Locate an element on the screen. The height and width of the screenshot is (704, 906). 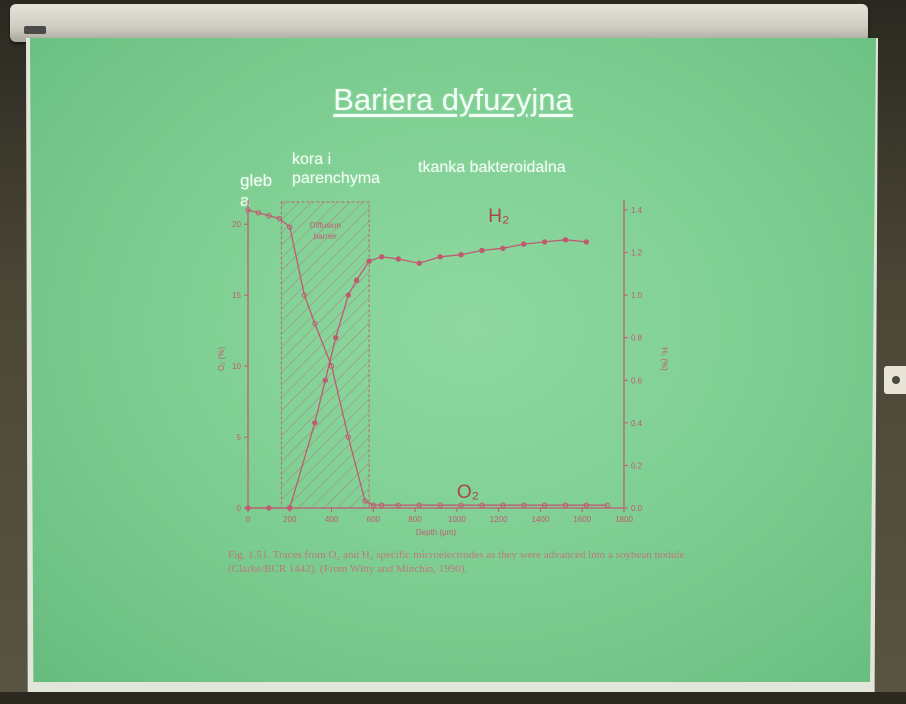
x-tick-label: 600 is located at coordinates (374, 519).